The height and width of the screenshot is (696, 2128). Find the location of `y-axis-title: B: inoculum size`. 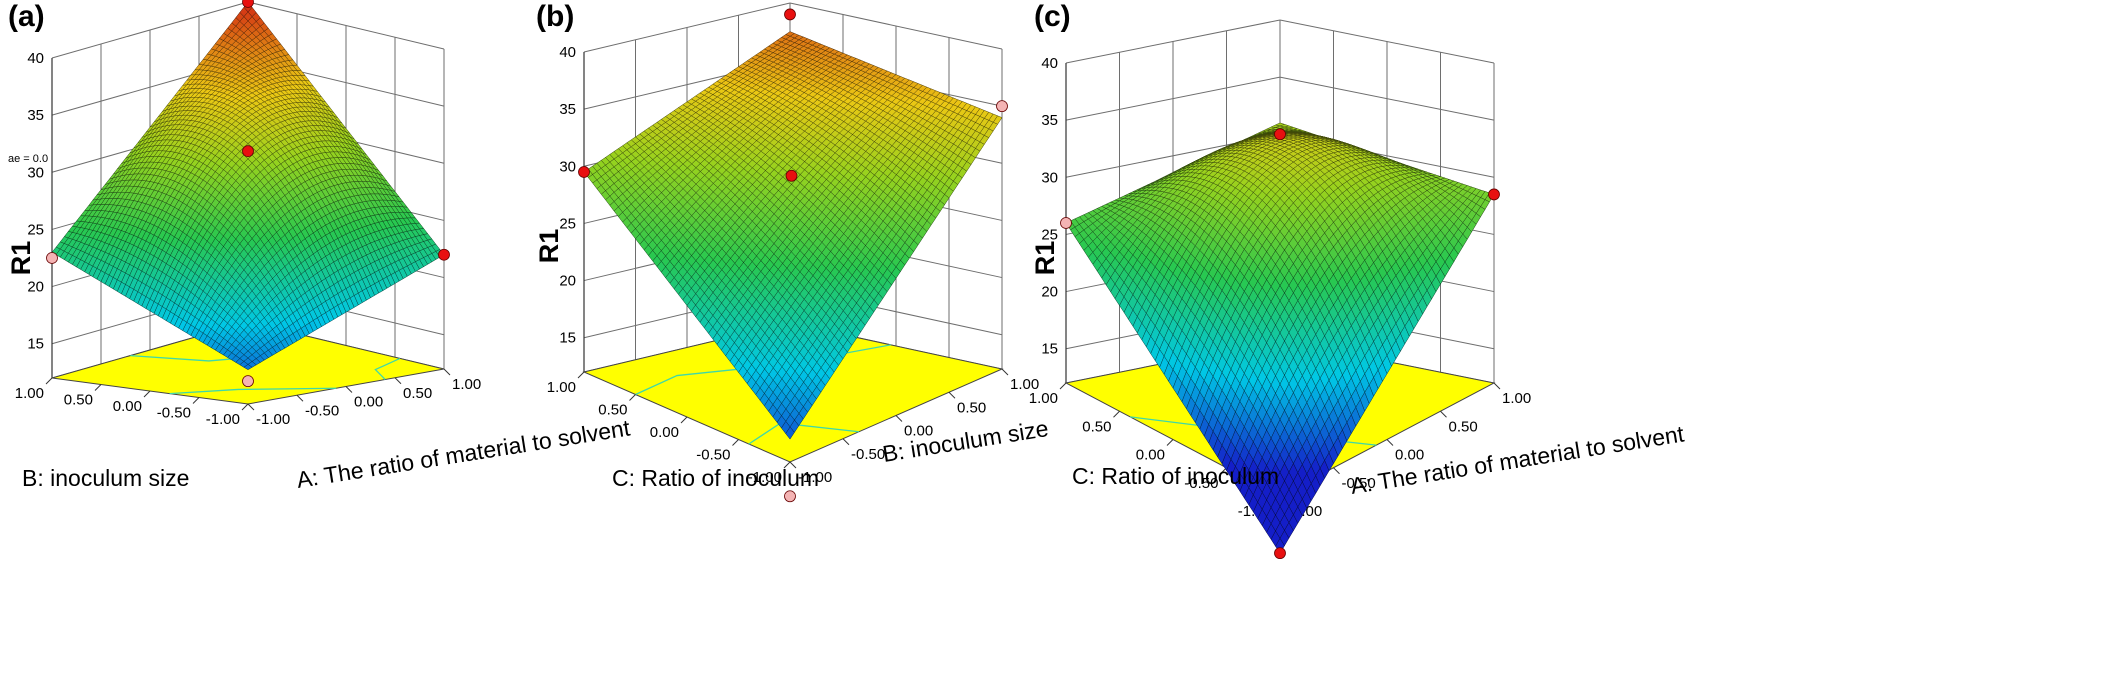

y-axis-title: B: inoculum size is located at coordinates (105, 478).